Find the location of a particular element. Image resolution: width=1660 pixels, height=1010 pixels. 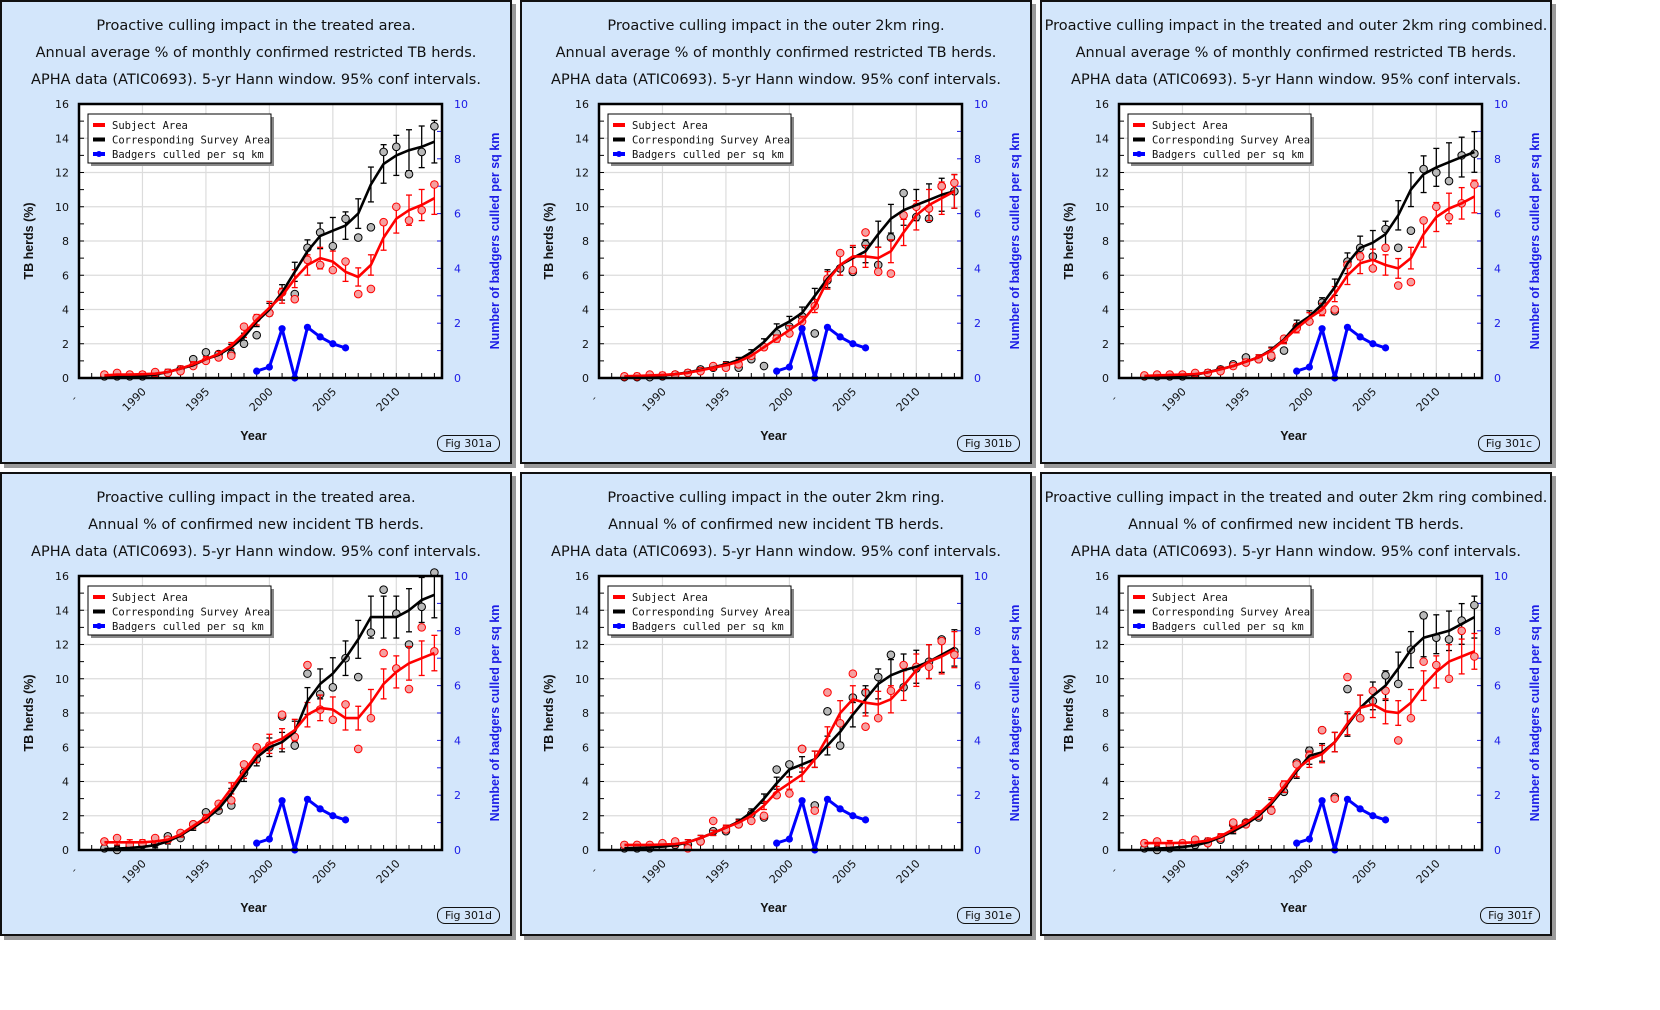

survey-area-line is located at coordinates (1310, 733).